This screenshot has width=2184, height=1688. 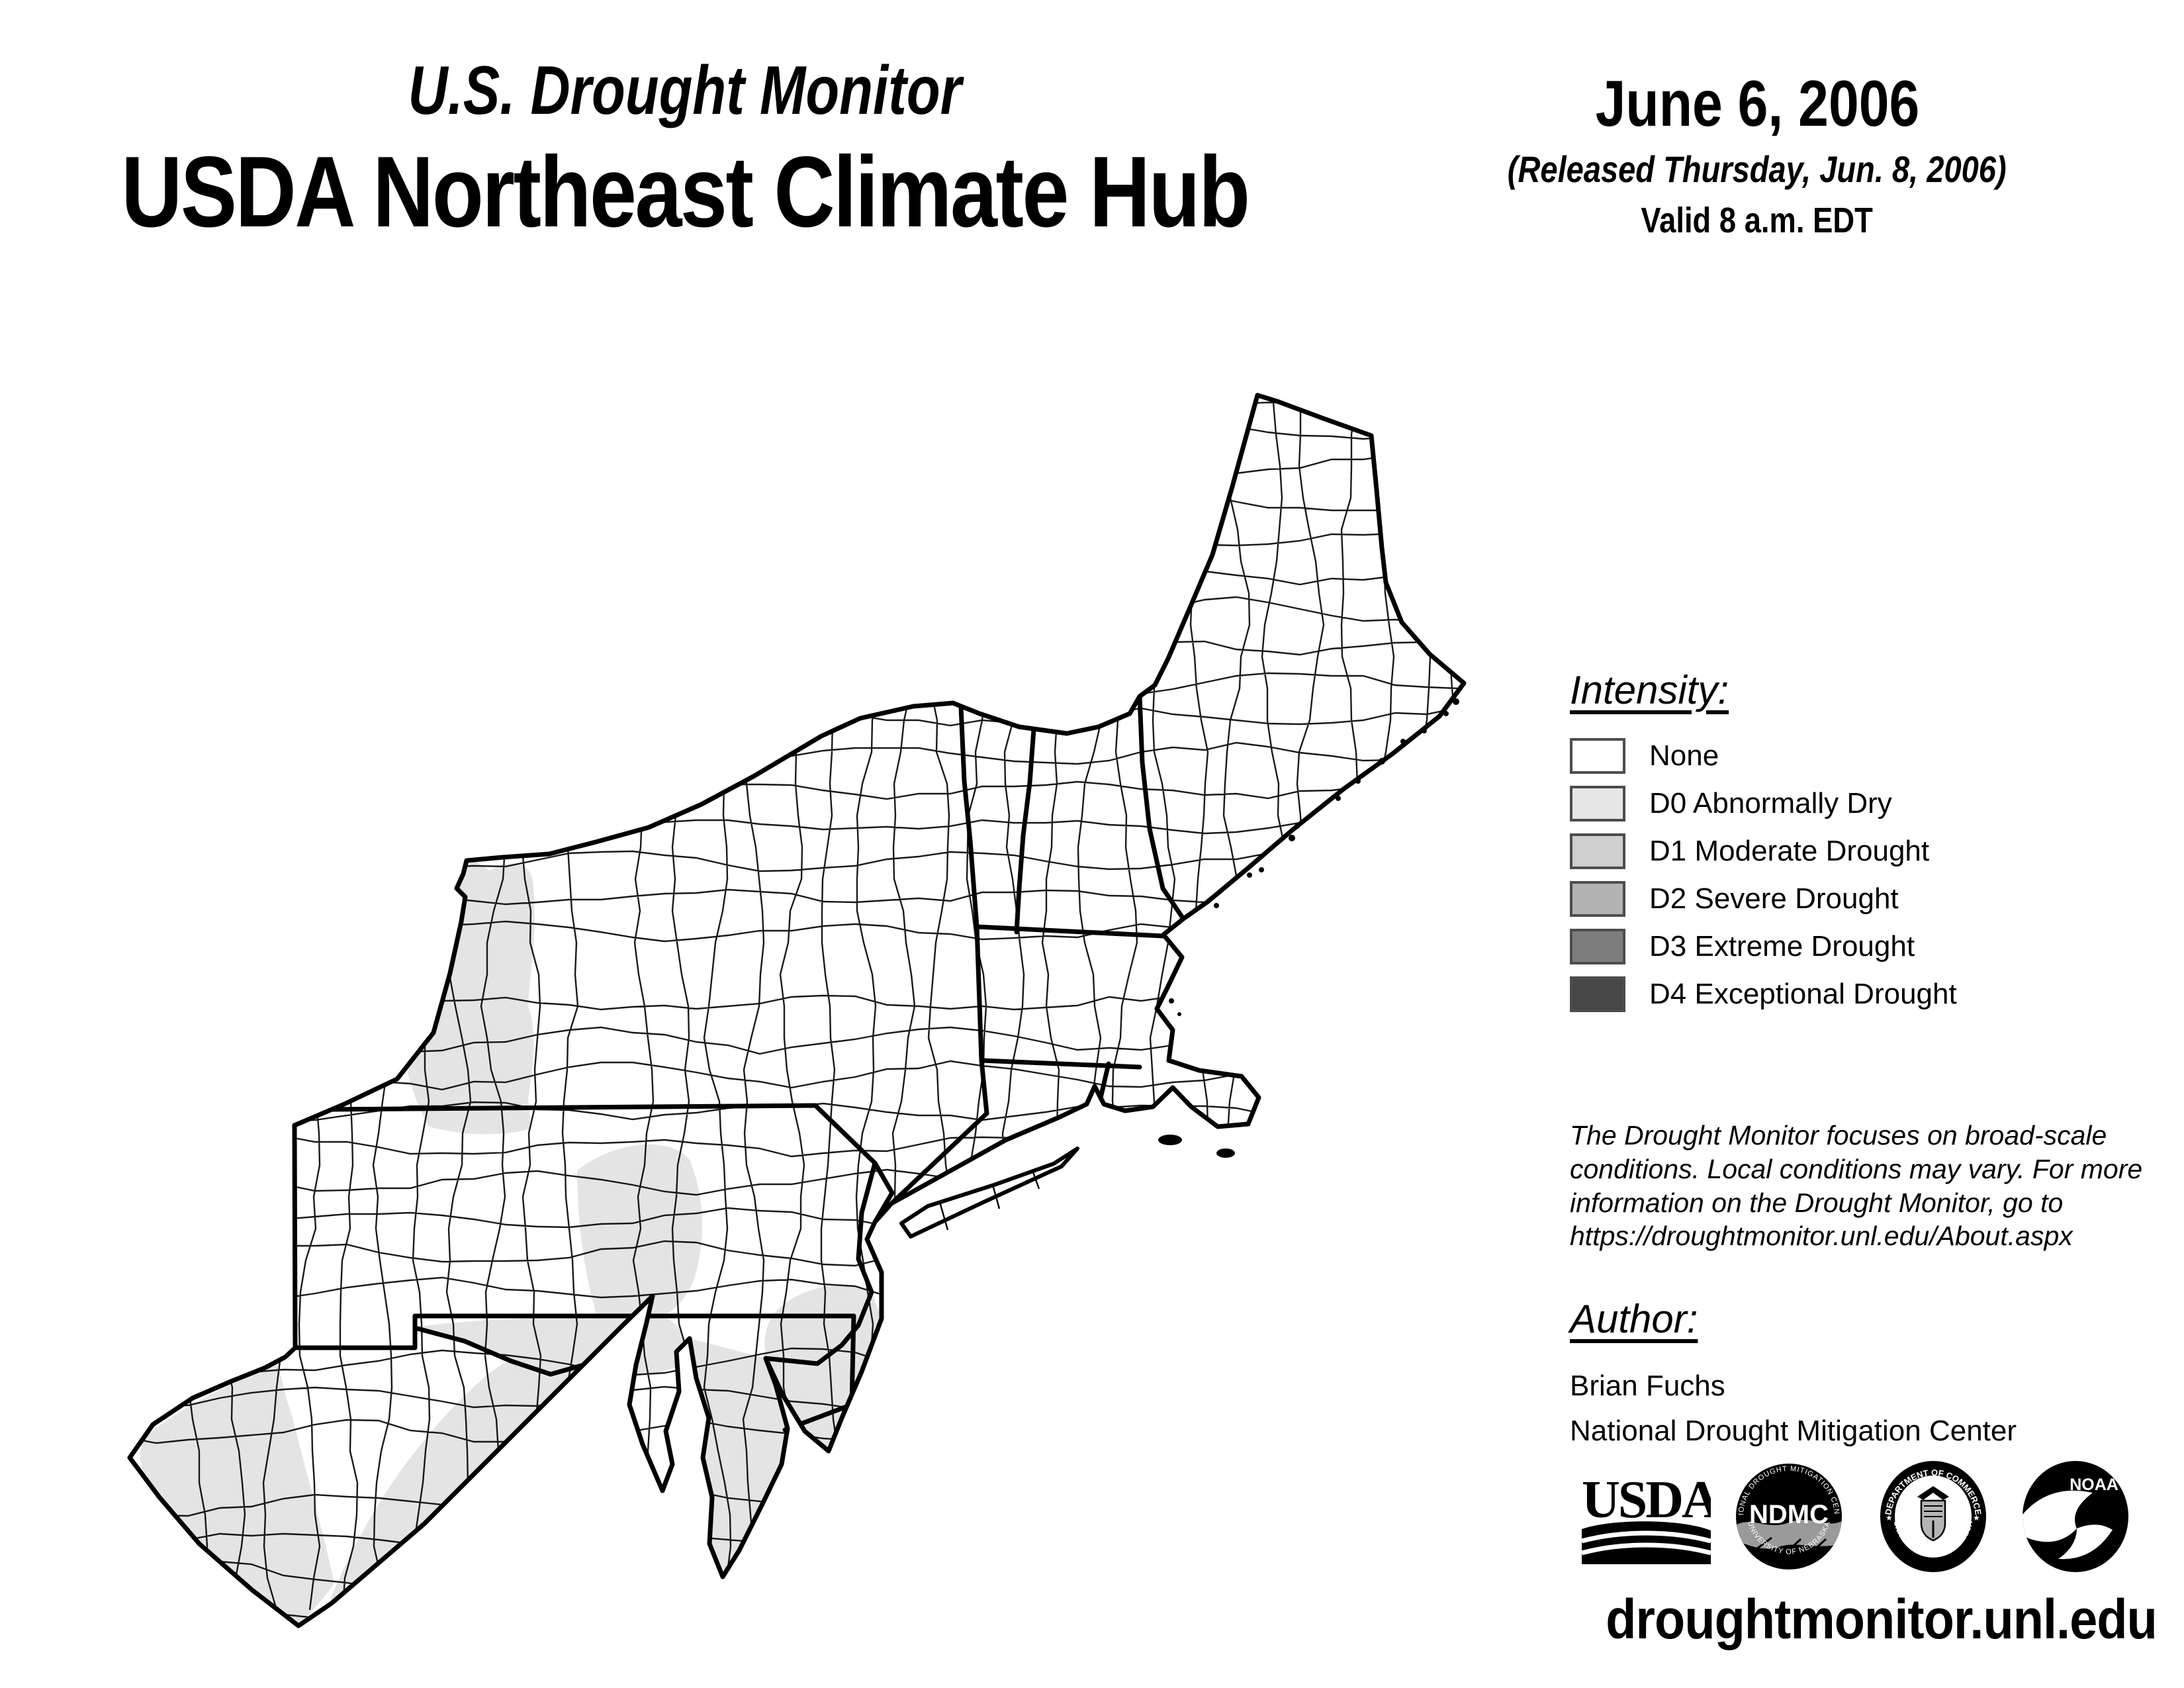 I want to click on legend-swatch-d2, so click(x=1598, y=899).